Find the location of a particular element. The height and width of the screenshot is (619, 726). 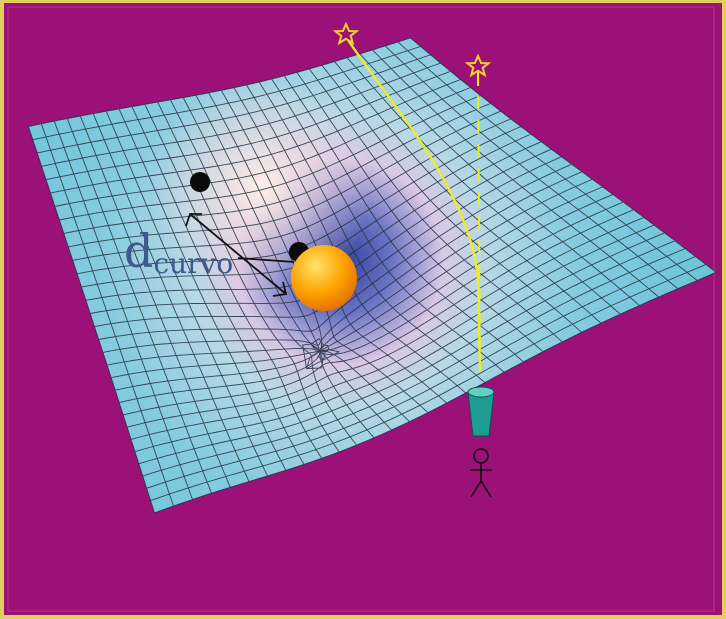

small-mass is located at coordinates (200, 182).